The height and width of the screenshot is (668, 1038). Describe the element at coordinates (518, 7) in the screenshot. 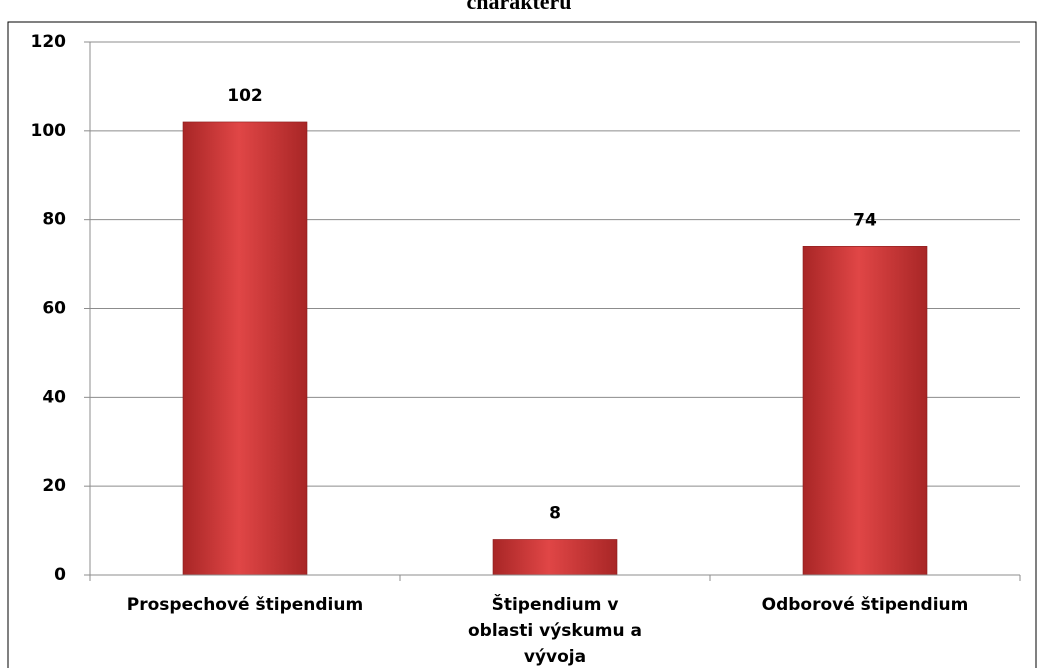

I see `chart-title: charakteru` at that location.